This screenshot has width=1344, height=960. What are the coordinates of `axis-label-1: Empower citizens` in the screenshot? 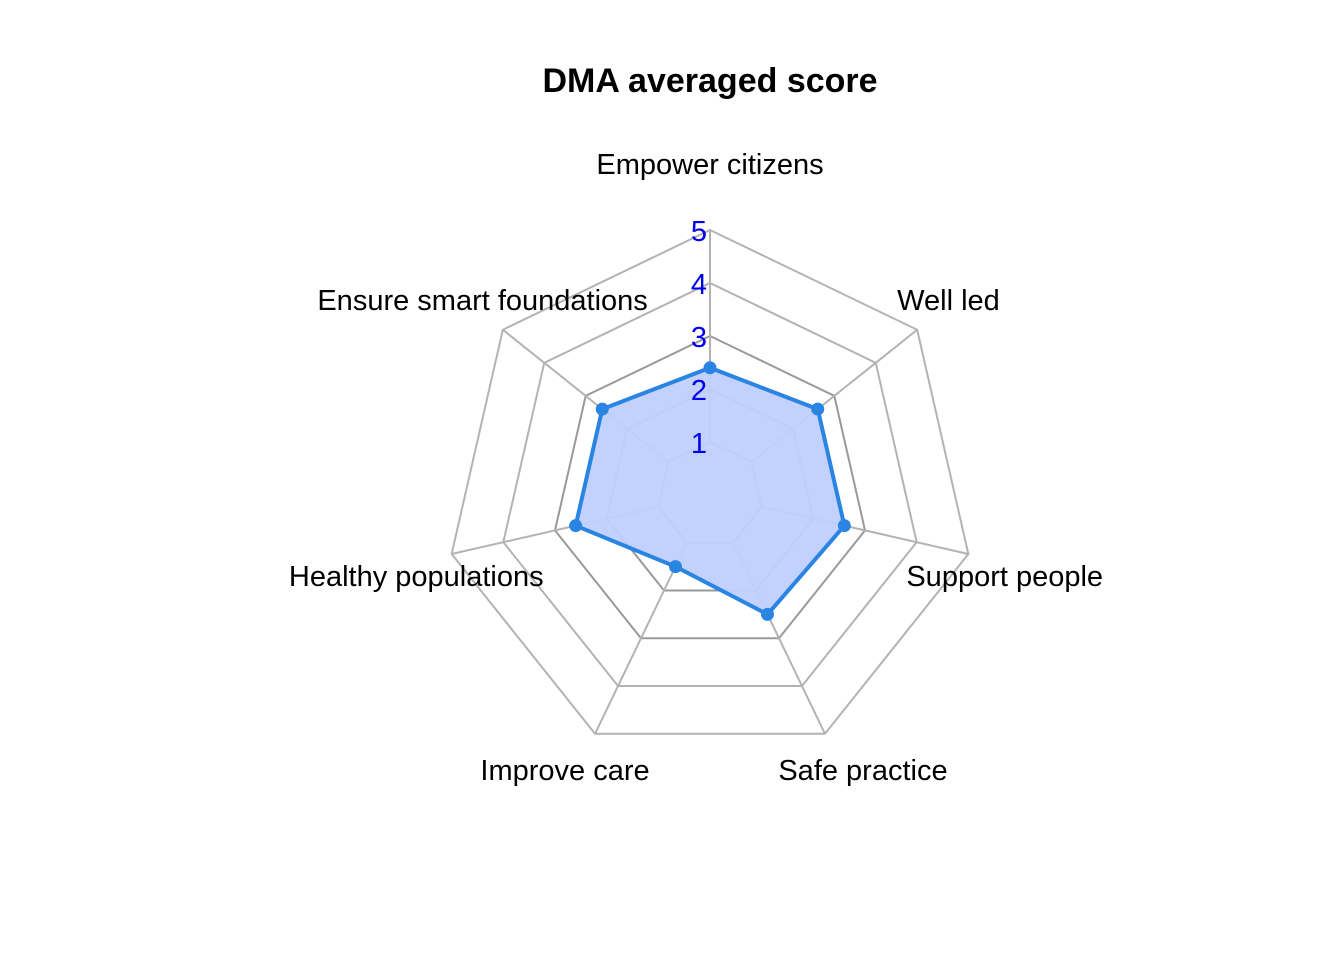 It's located at (709, 165).